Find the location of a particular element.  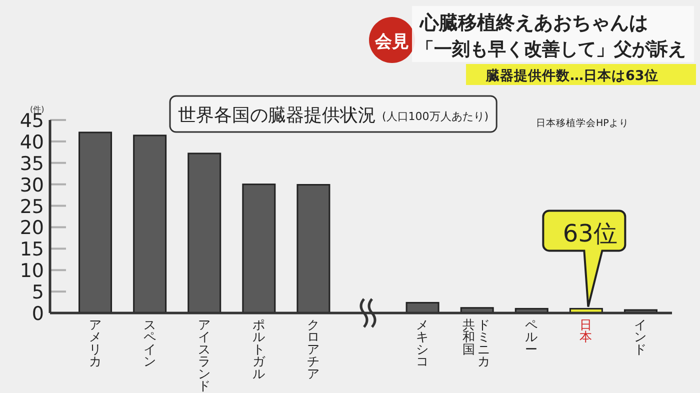

y-tick-label: 10 is located at coordinates (32, 271).